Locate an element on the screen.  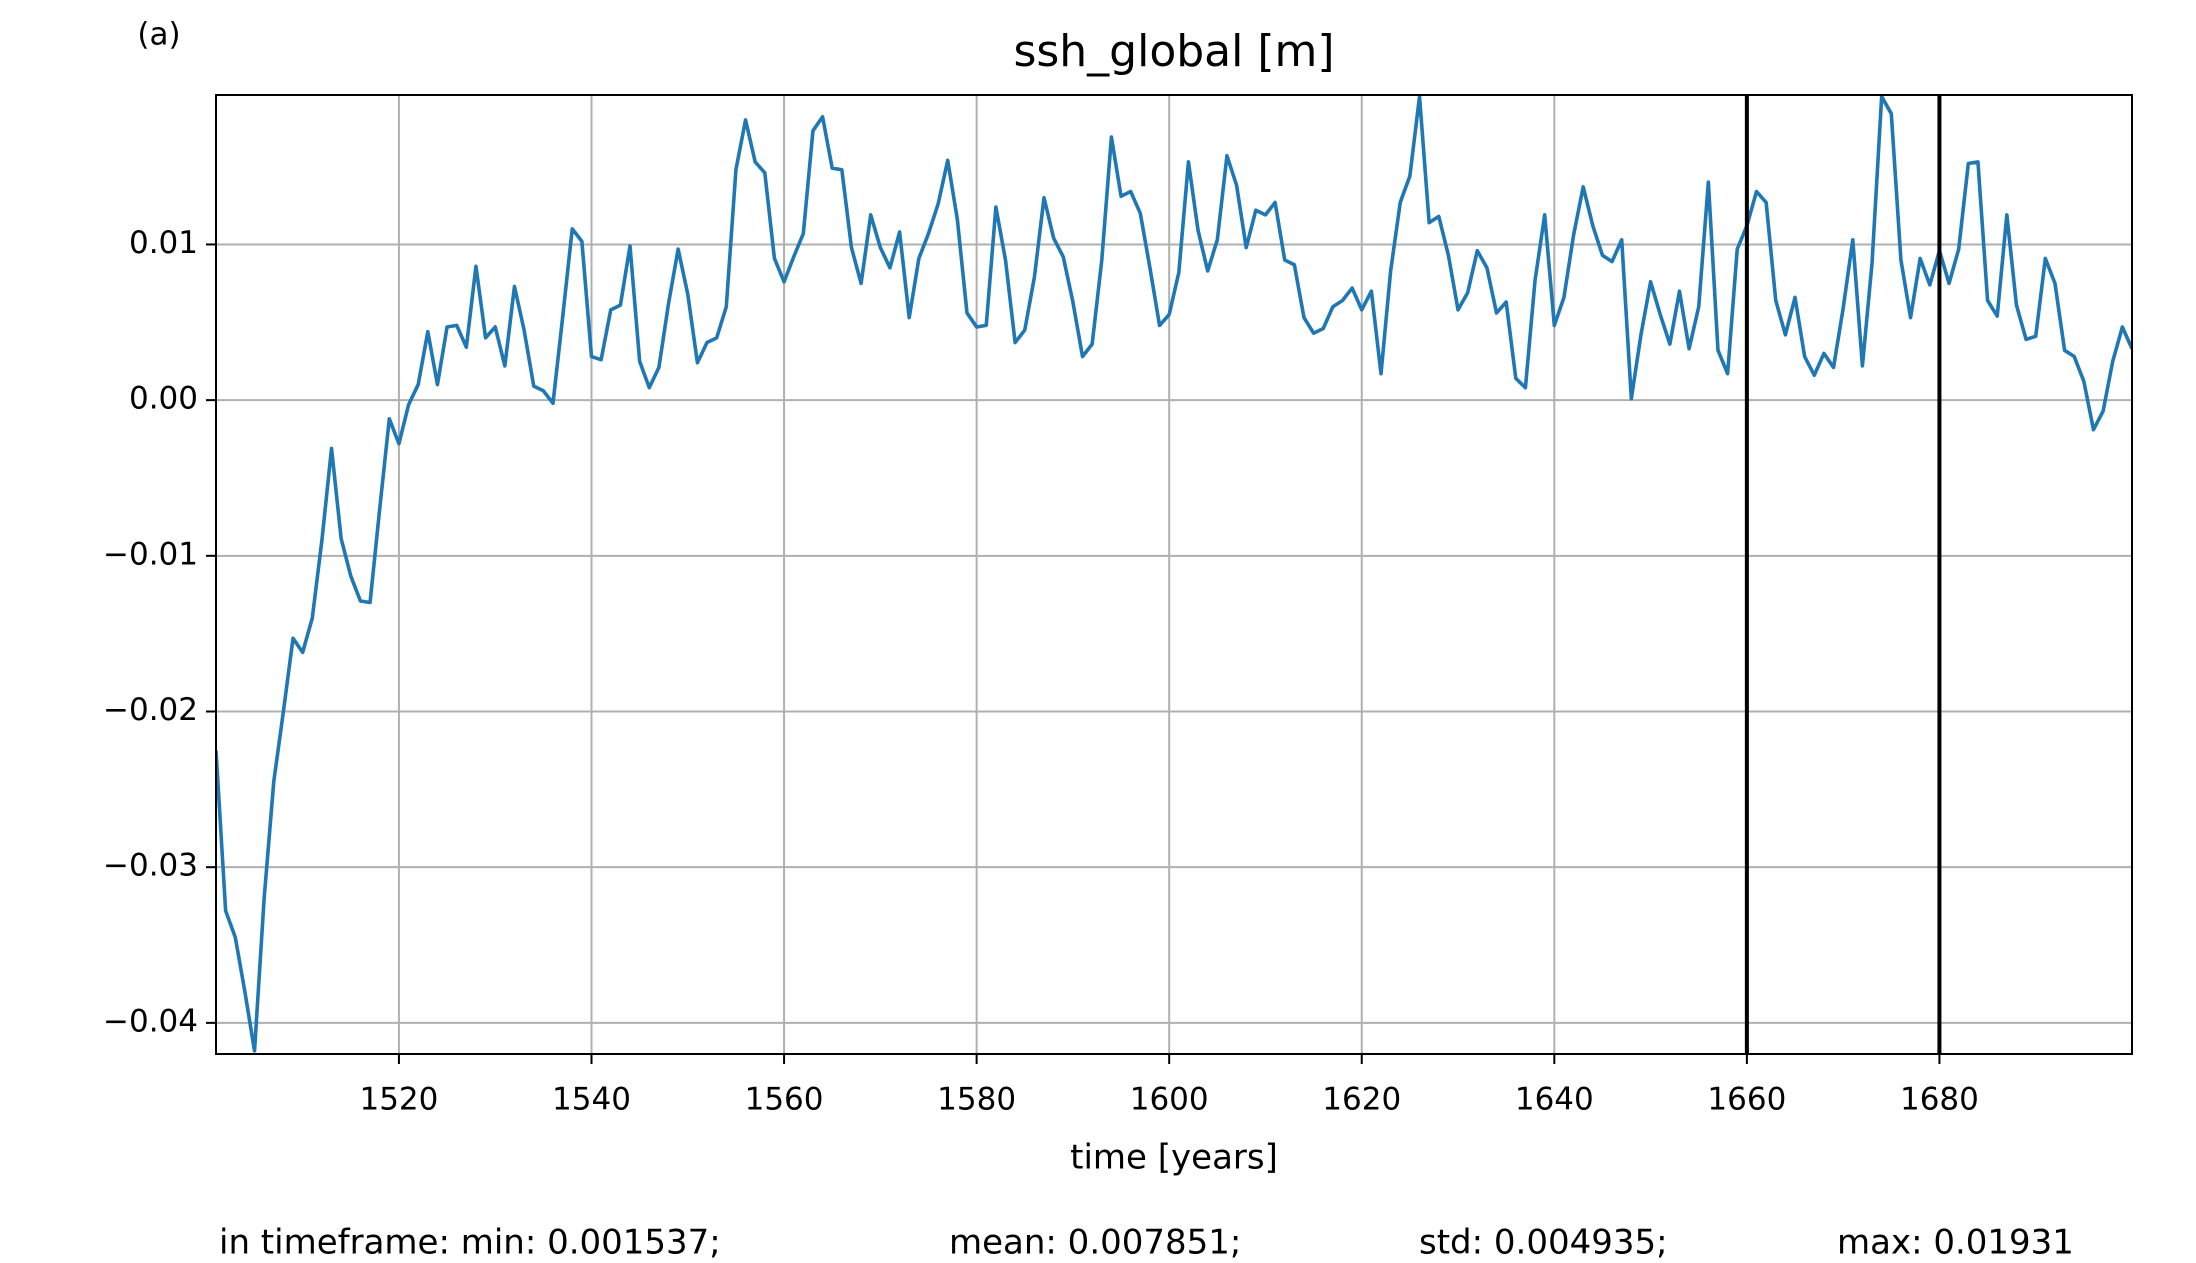
chart-title: ssh_global [m] is located at coordinates (1173, 51).